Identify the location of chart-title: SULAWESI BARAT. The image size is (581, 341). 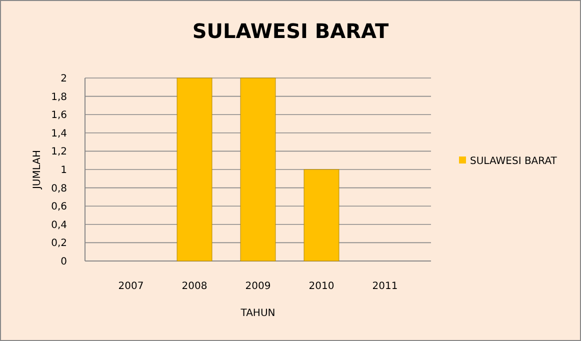
(290, 31).